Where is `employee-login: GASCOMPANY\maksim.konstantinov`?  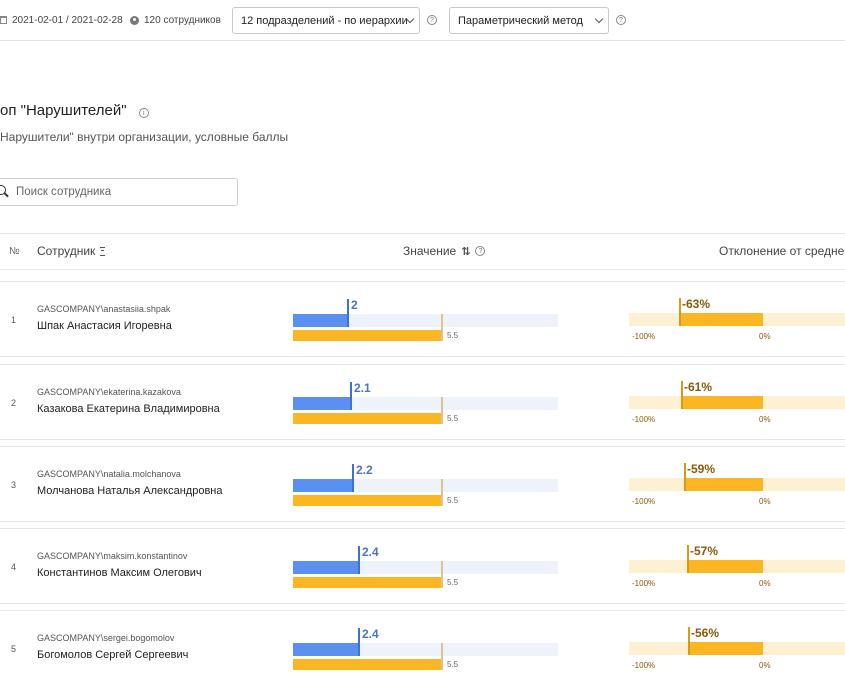 employee-login: GASCOMPANY\maksim.konstantinov is located at coordinates (112, 556).